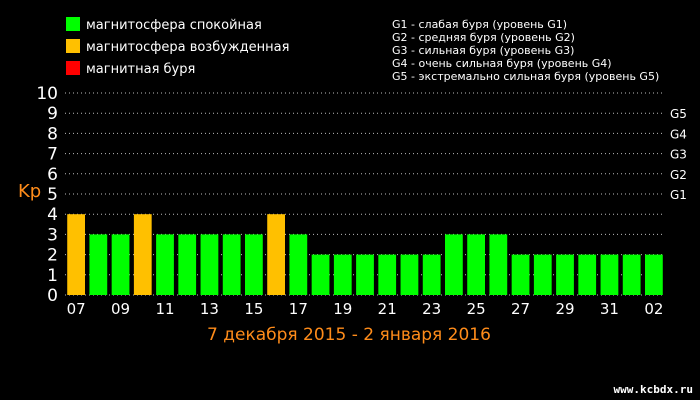  What do you see at coordinates (52, 175) in the screenshot?
I see `y-tick-label: 6` at bounding box center [52, 175].